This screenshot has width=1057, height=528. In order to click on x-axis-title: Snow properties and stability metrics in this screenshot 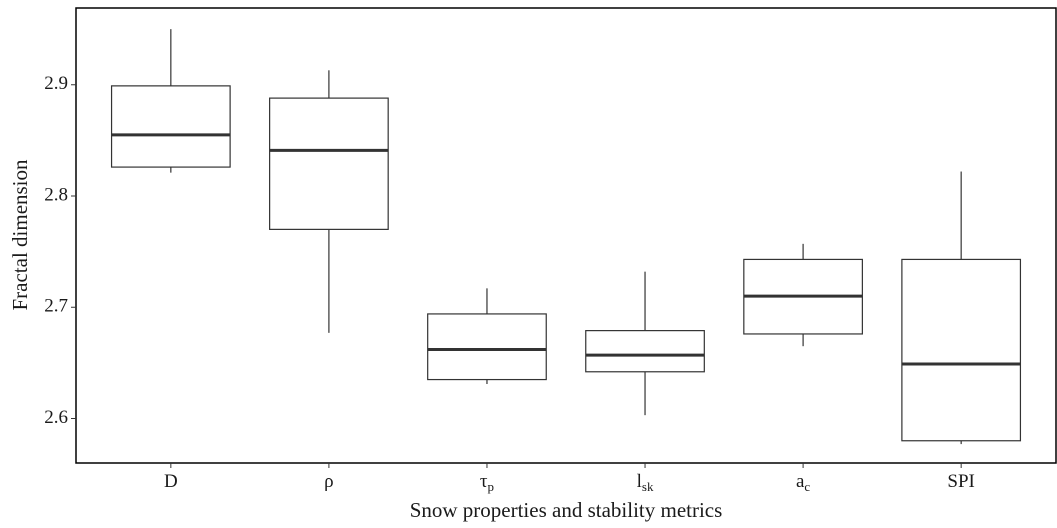, I will do `click(566, 510)`.